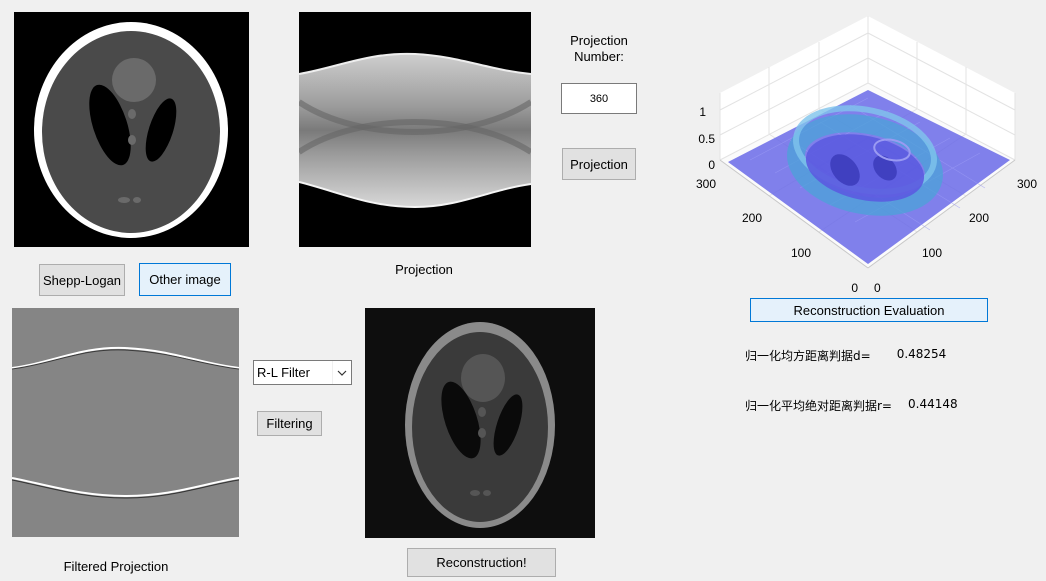  I want to click on other-image-button: Other image, so click(185, 279).